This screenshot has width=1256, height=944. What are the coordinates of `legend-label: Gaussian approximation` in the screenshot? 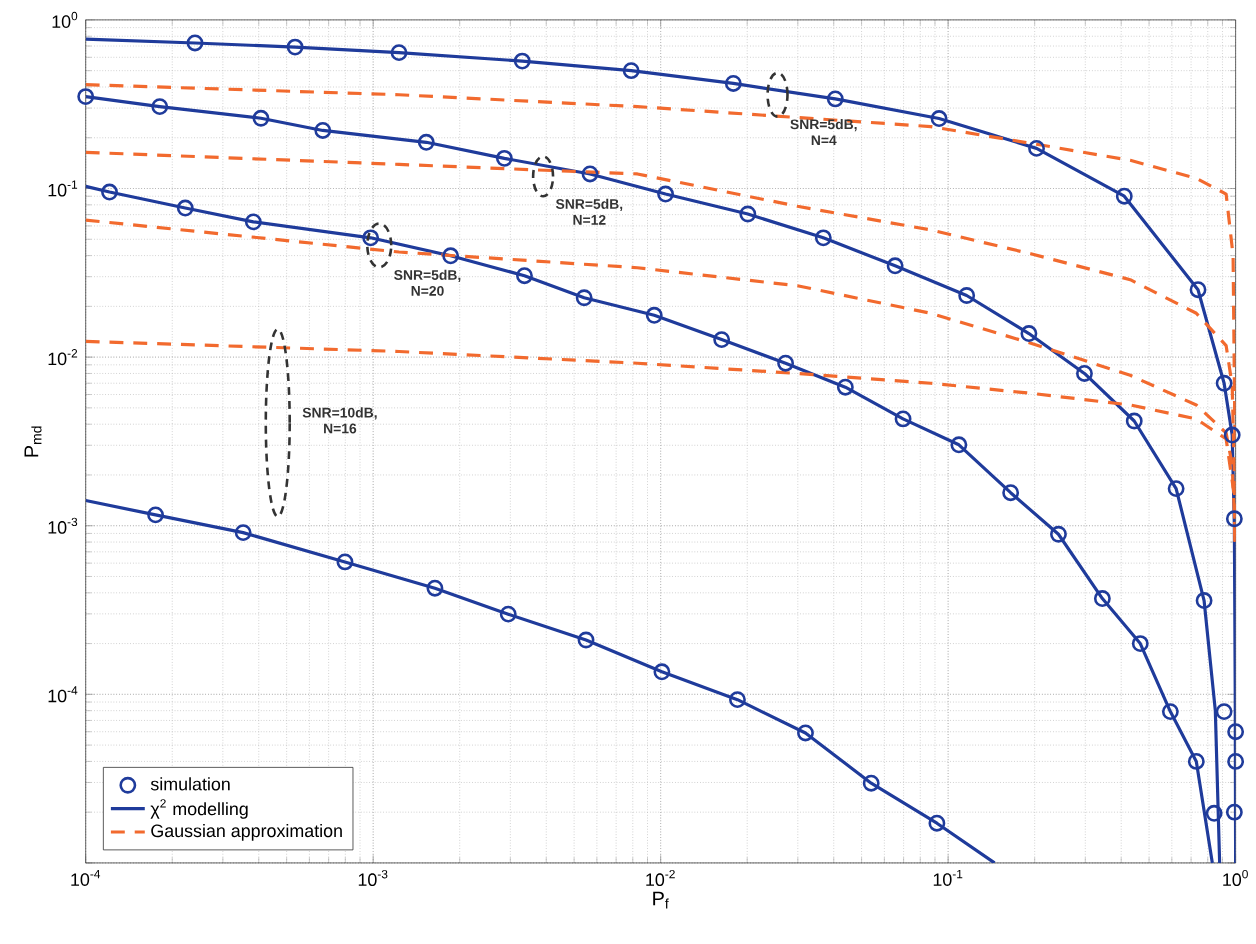 It's located at (246, 832).